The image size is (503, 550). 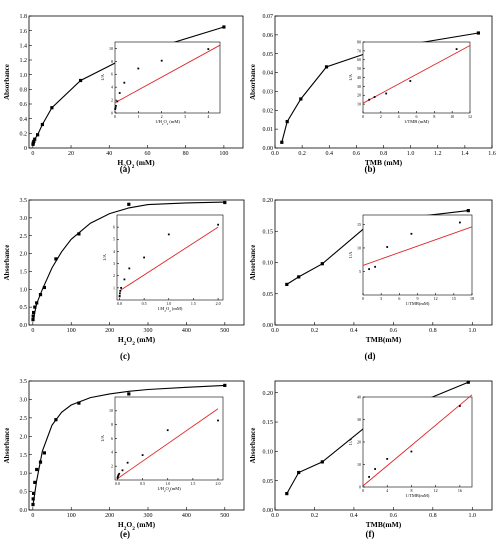 What do you see at coordinates (24, 456) in the screenshot?
I see `panel-5-ytick-label: 1.5` at bounding box center [24, 456].